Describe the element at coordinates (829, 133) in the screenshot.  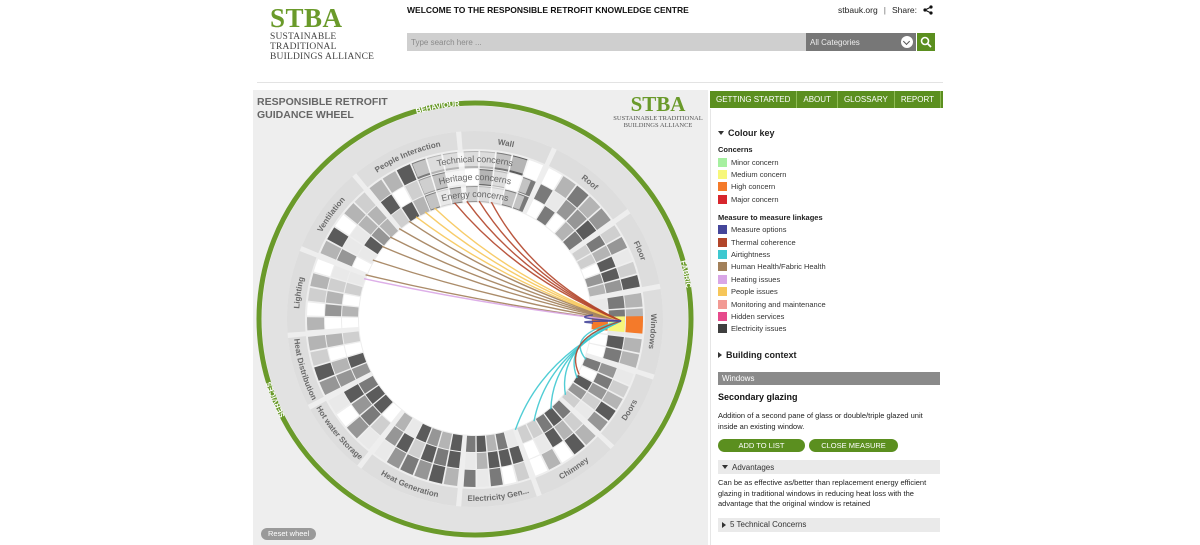
I see `colour-key-toggle: Colour key` at that location.